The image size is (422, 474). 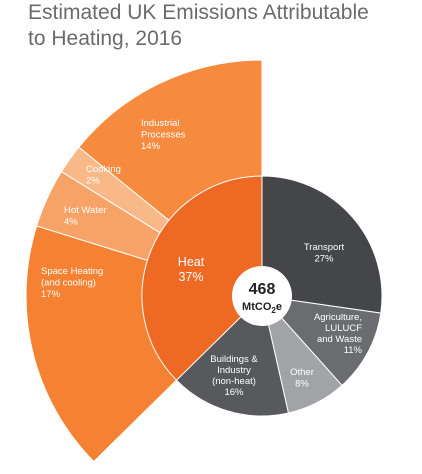 What do you see at coordinates (163, 135) in the screenshot?
I see `label-industrial-processes: Industrial Processes 14%` at bounding box center [163, 135].